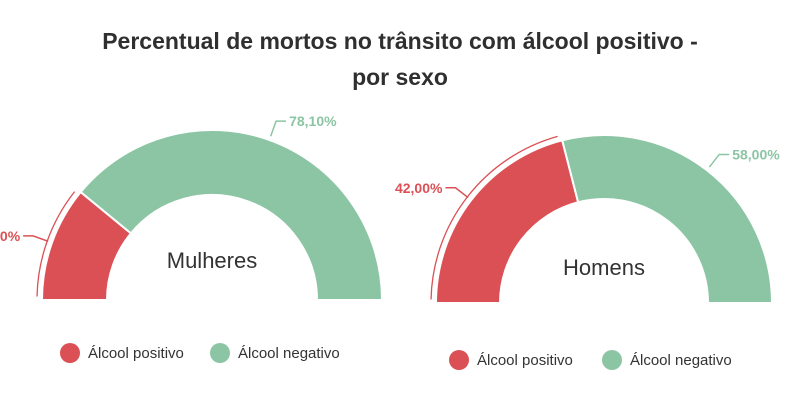  I want to click on legend-2-positive-label: Álcool positivo, so click(525, 360).